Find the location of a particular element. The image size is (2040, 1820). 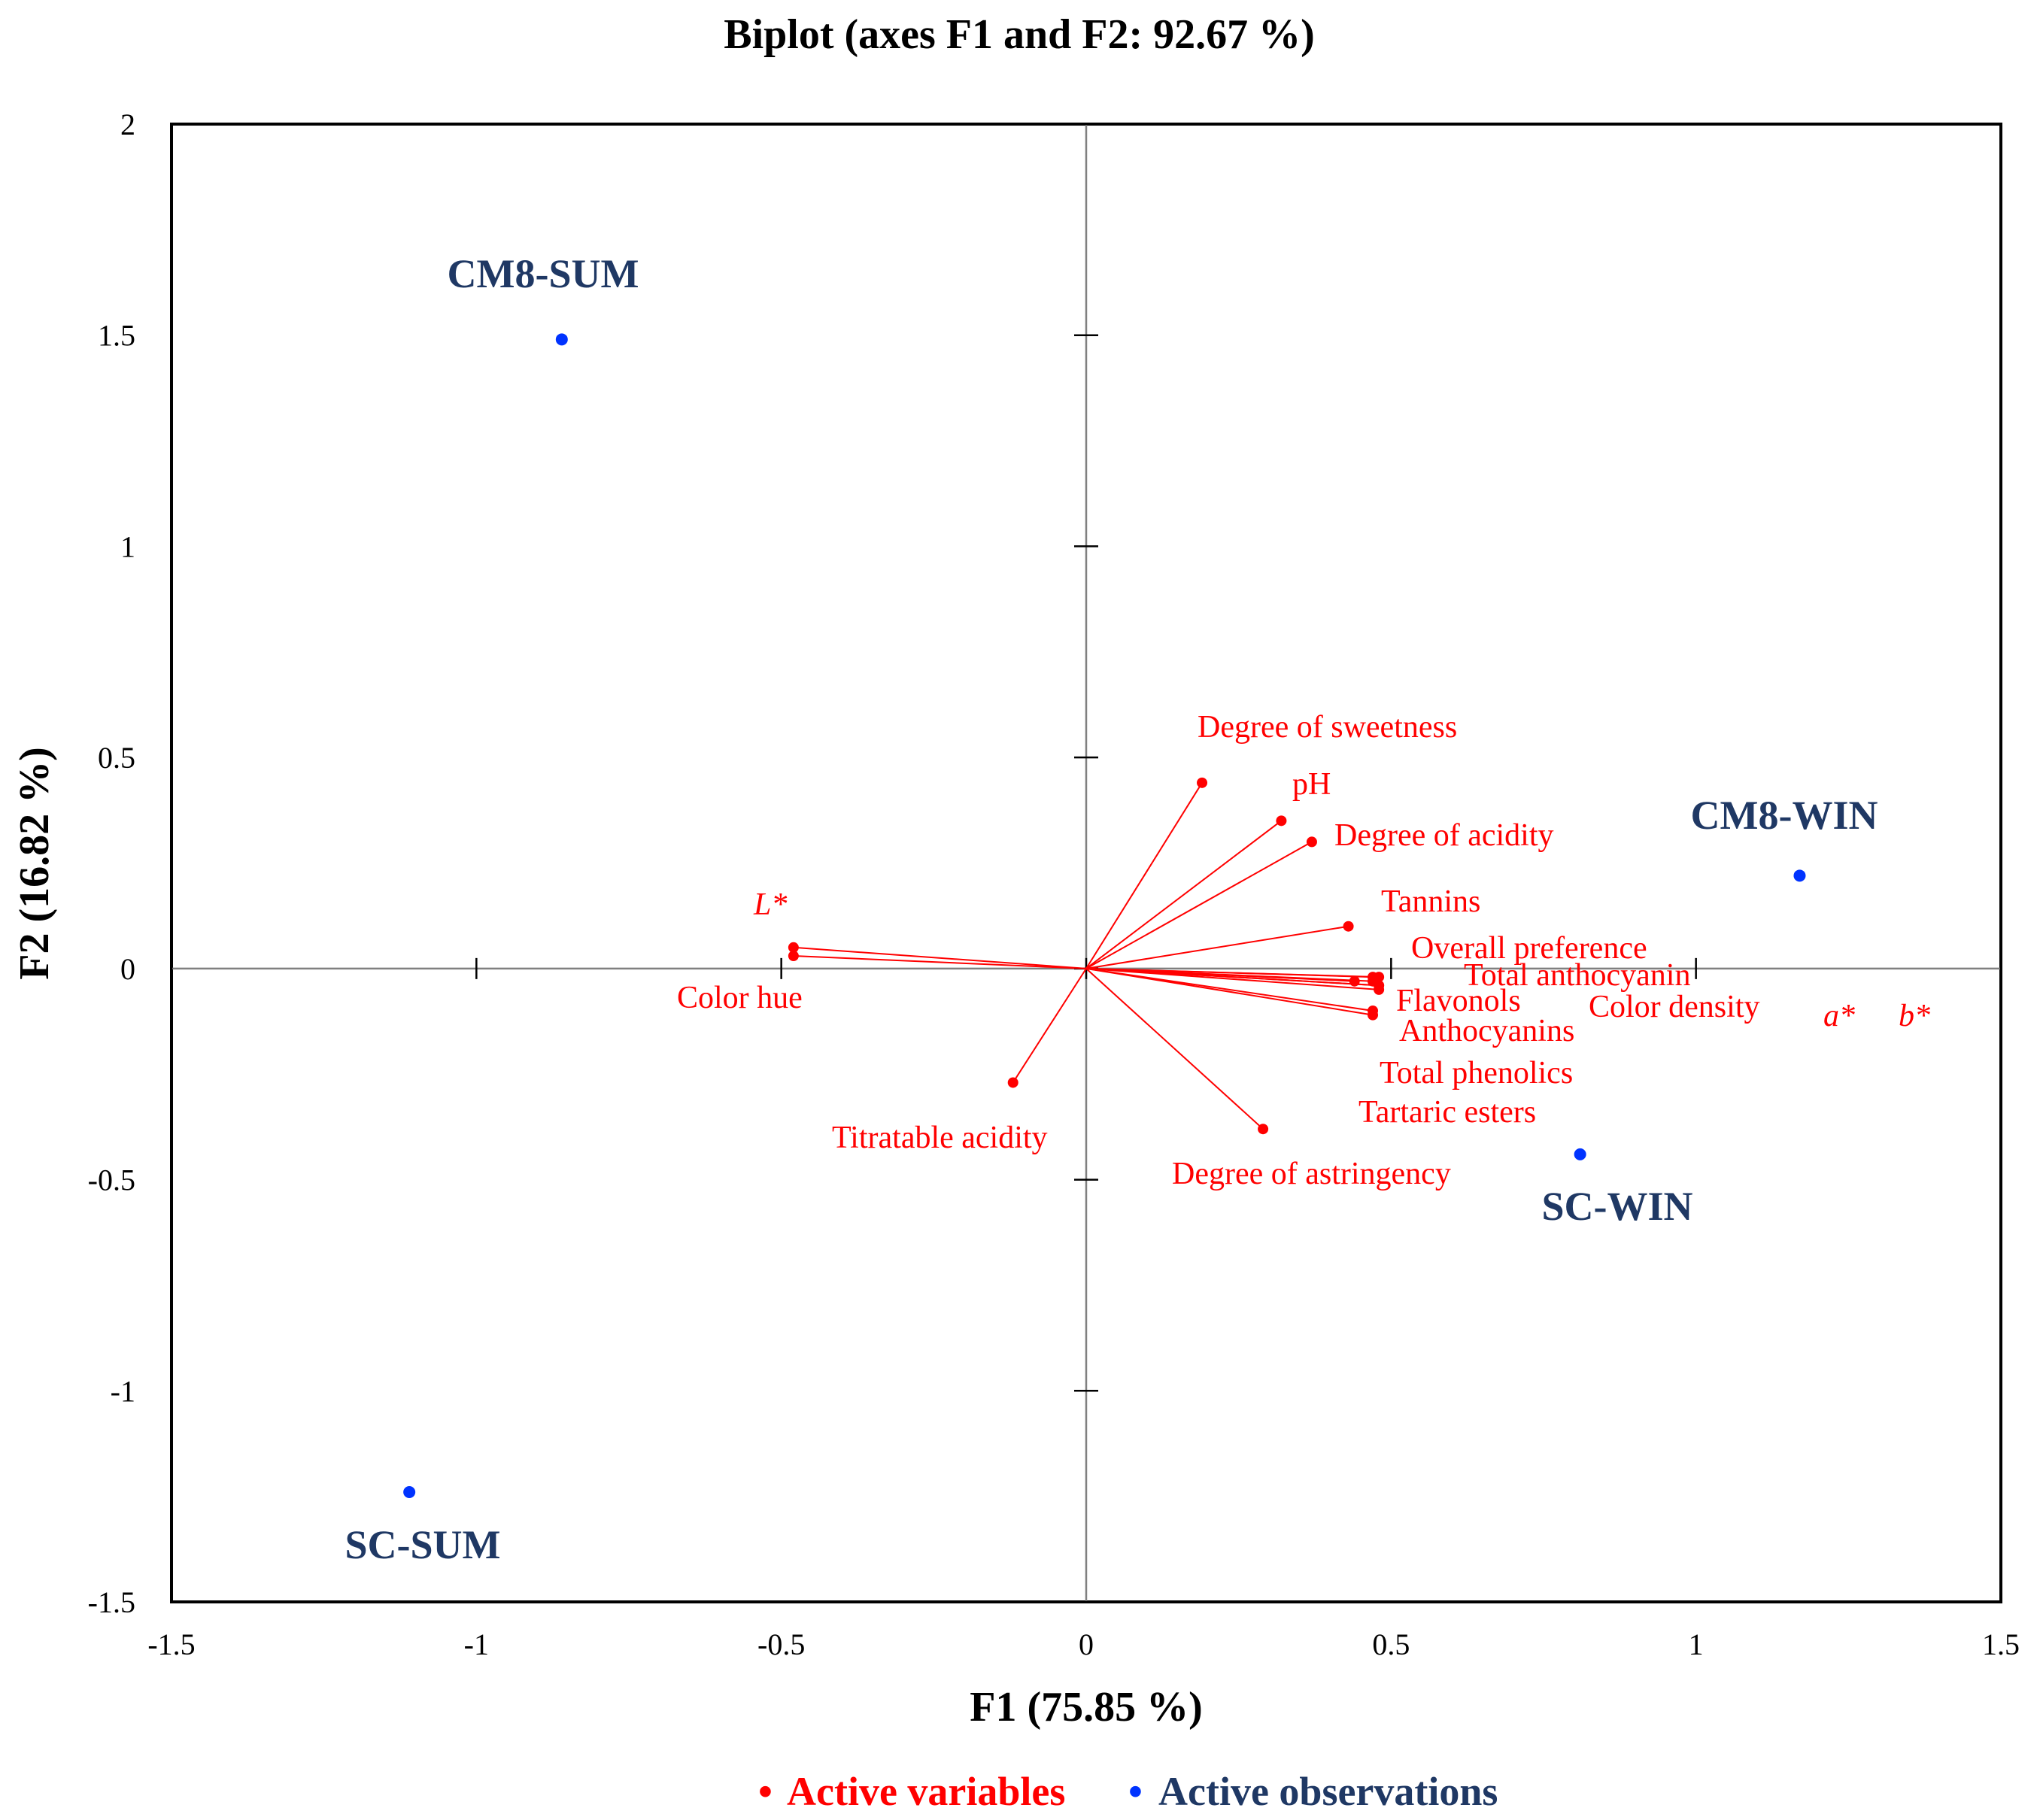

variable-point-tannins is located at coordinates (1348, 926).